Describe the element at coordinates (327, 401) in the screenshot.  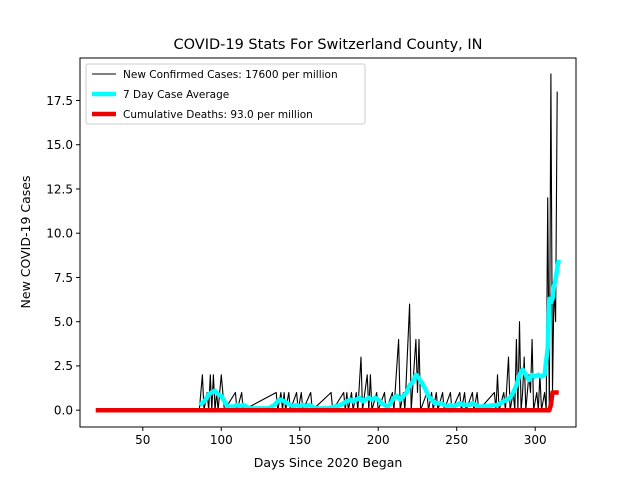
I see `cumulative-deaths-line` at that location.